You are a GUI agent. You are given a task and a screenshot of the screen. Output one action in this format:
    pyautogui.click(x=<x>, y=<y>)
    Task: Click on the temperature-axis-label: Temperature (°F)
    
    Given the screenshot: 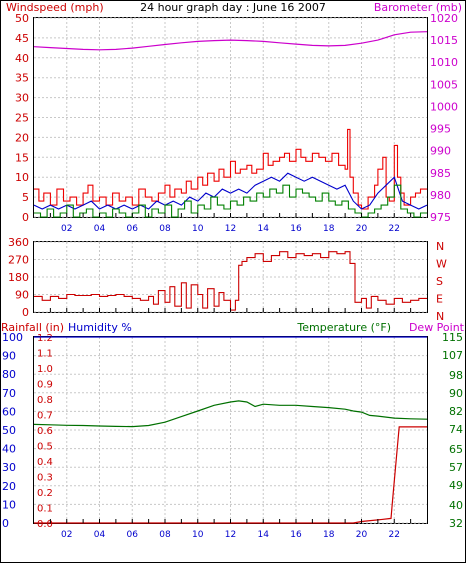 What is the action you would take?
    pyautogui.click(x=343, y=327)
    